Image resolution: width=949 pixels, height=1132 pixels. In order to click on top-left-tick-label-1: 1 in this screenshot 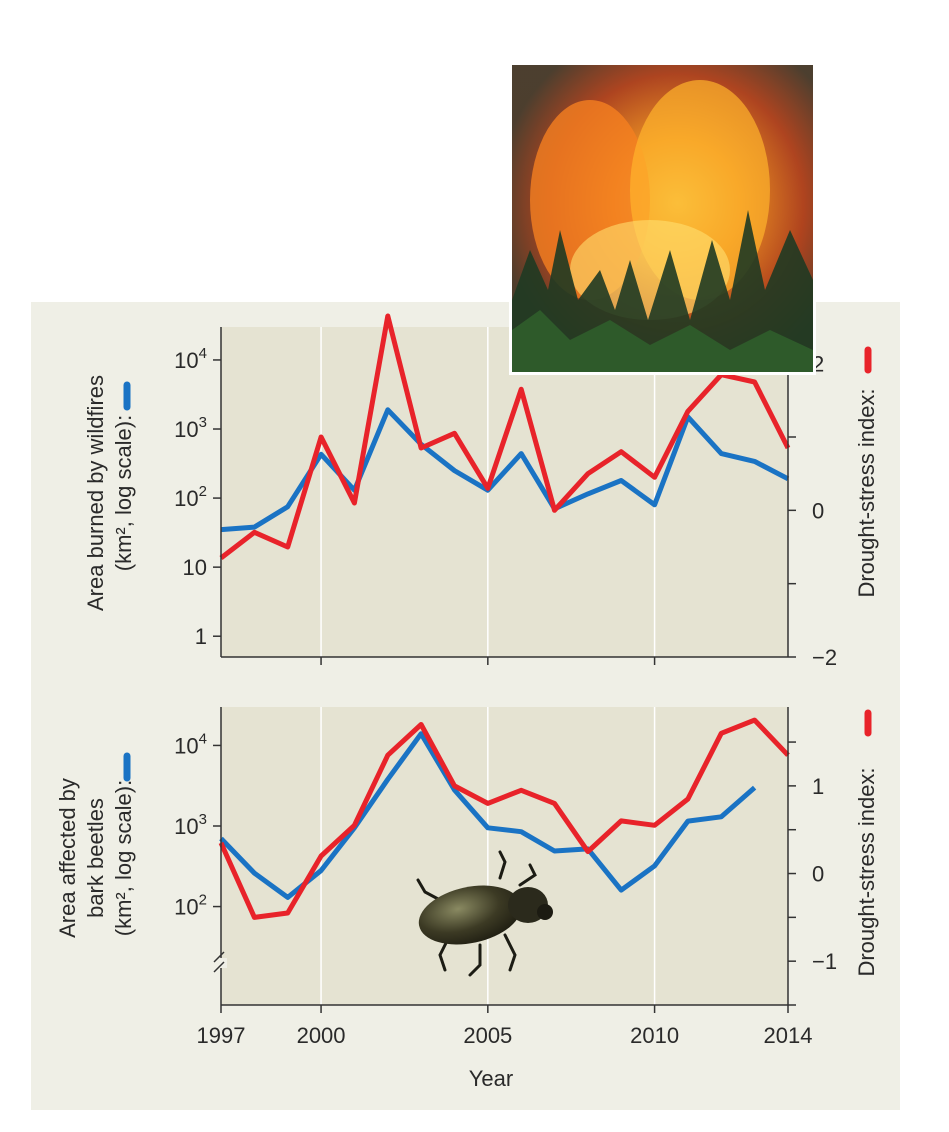, I will do `click(201, 636)`.